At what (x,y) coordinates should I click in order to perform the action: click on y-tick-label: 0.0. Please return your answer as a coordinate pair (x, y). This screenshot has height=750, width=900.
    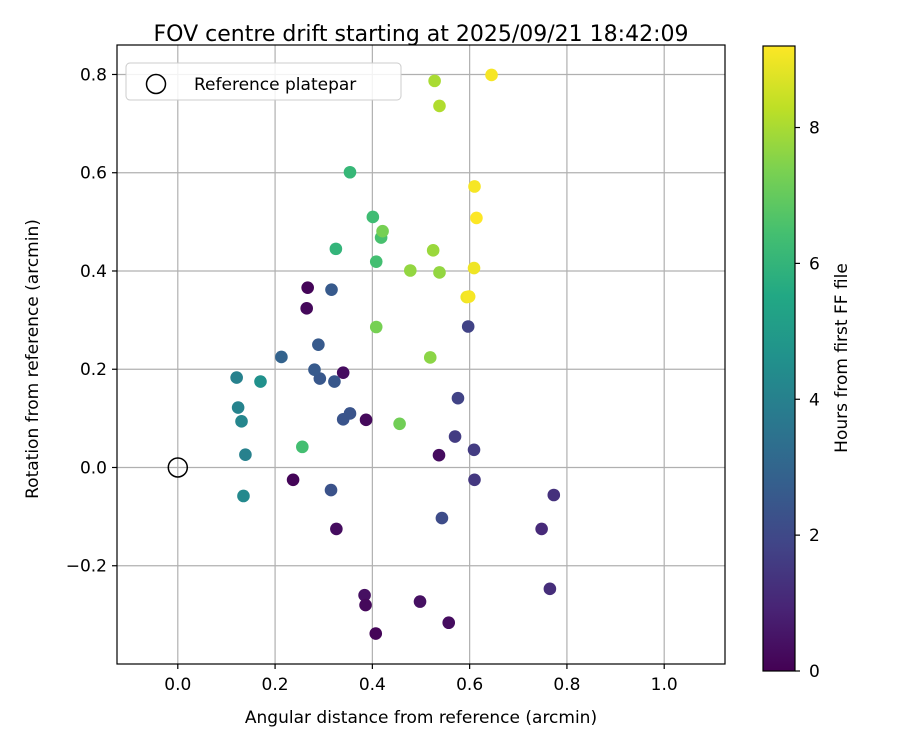
    Looking at the image, I should click on (93, 468).